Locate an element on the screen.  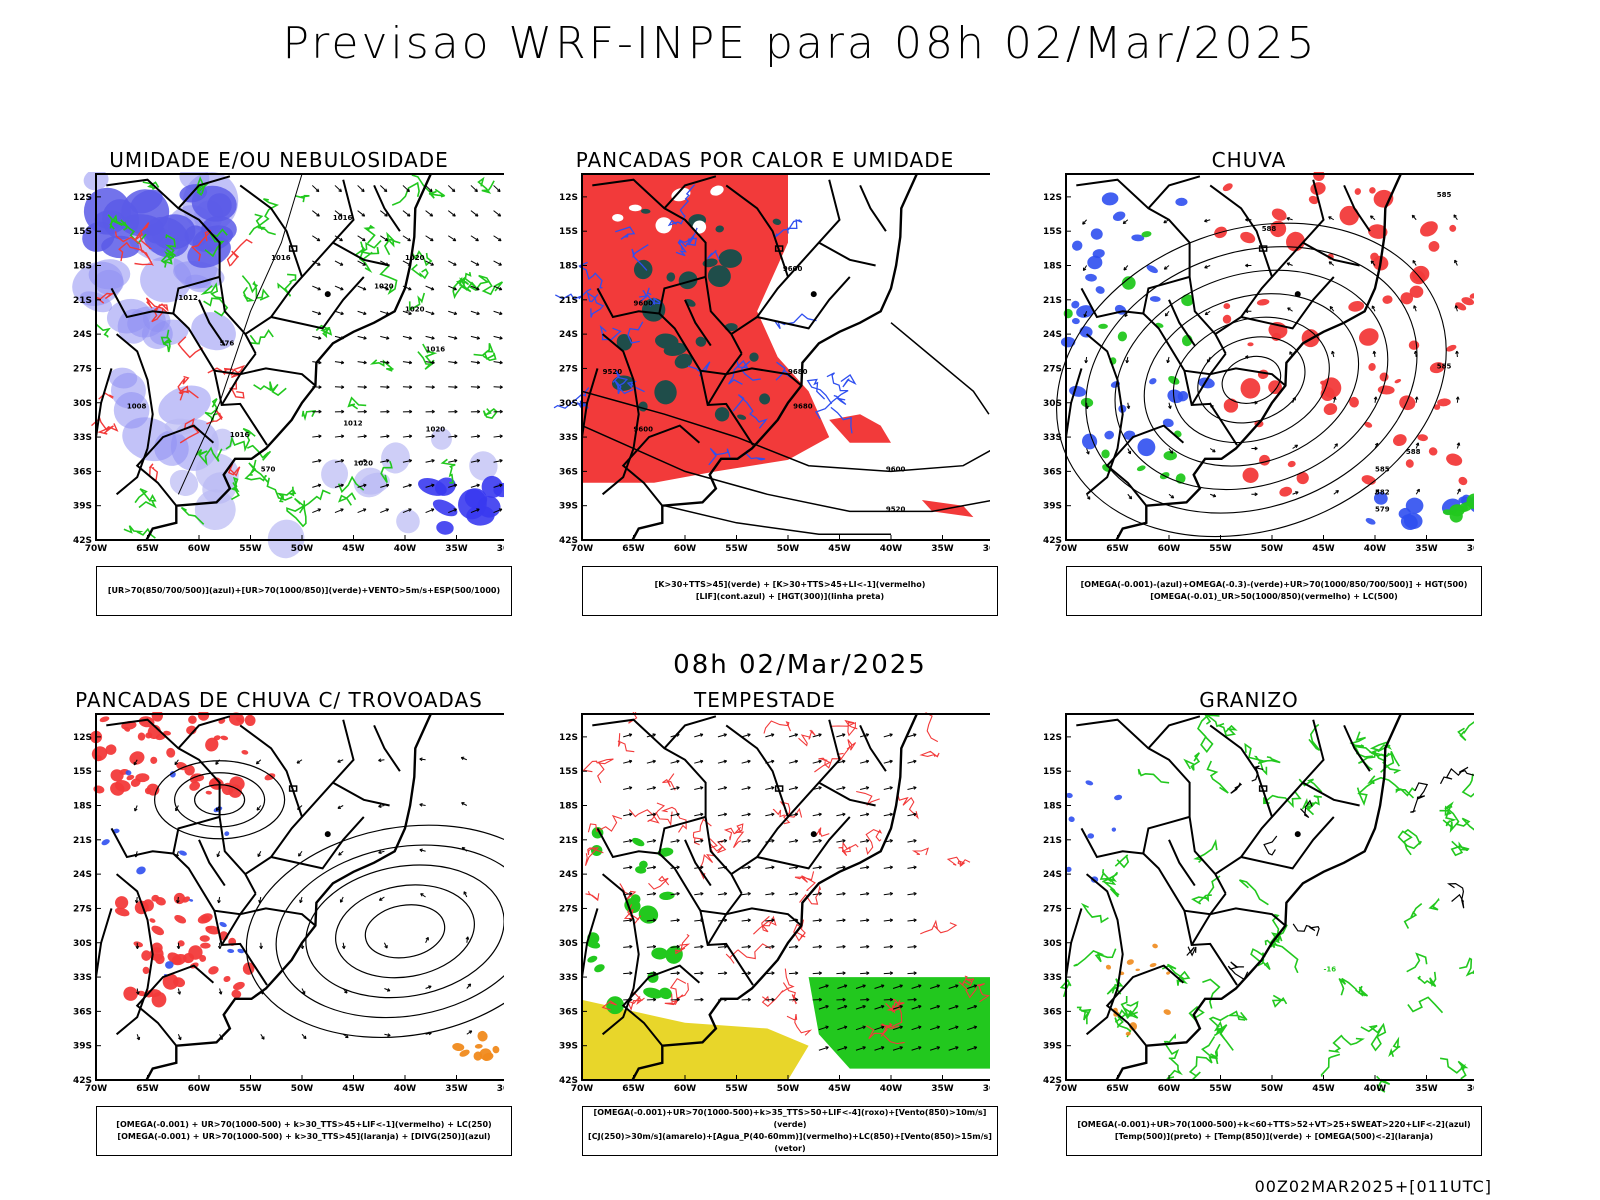
lon-tick-label: 30W is located at coordinates (500, 1089).